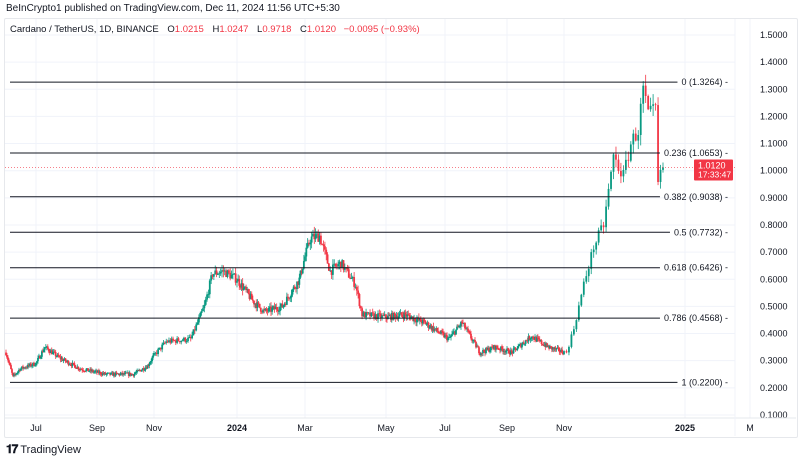  Describe the element at coordinates (696, 197) in the screenshot. I see `fib-level-label: 0.382 (0.9038) -` at that location.